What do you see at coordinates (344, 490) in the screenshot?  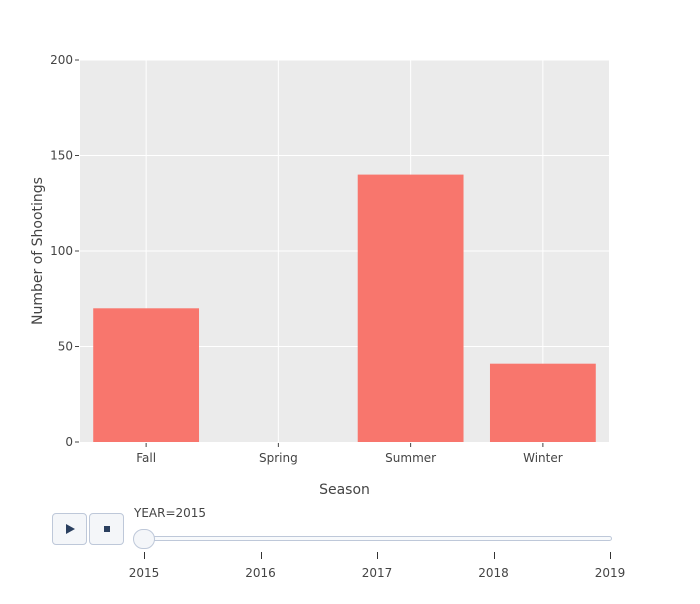 I see `x-axis-title: Season` at bounding box center [344, 490].